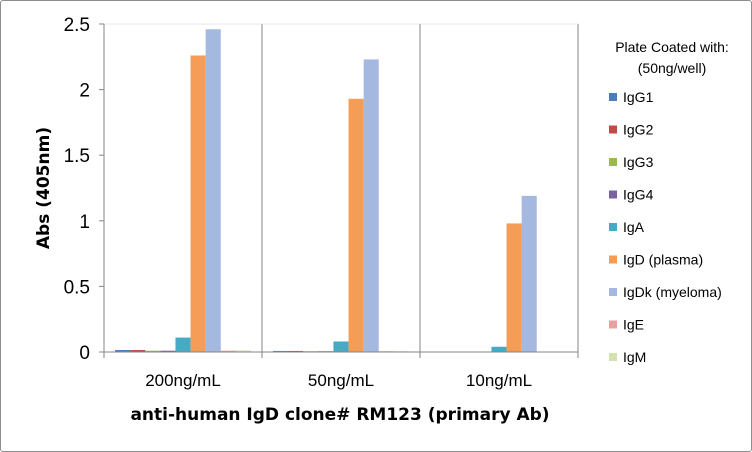 This screenshot has height=452, width=752. I want to click on y-tick-labels: 0 0.5 1 1.5 2 2.5, so click(84, 189).